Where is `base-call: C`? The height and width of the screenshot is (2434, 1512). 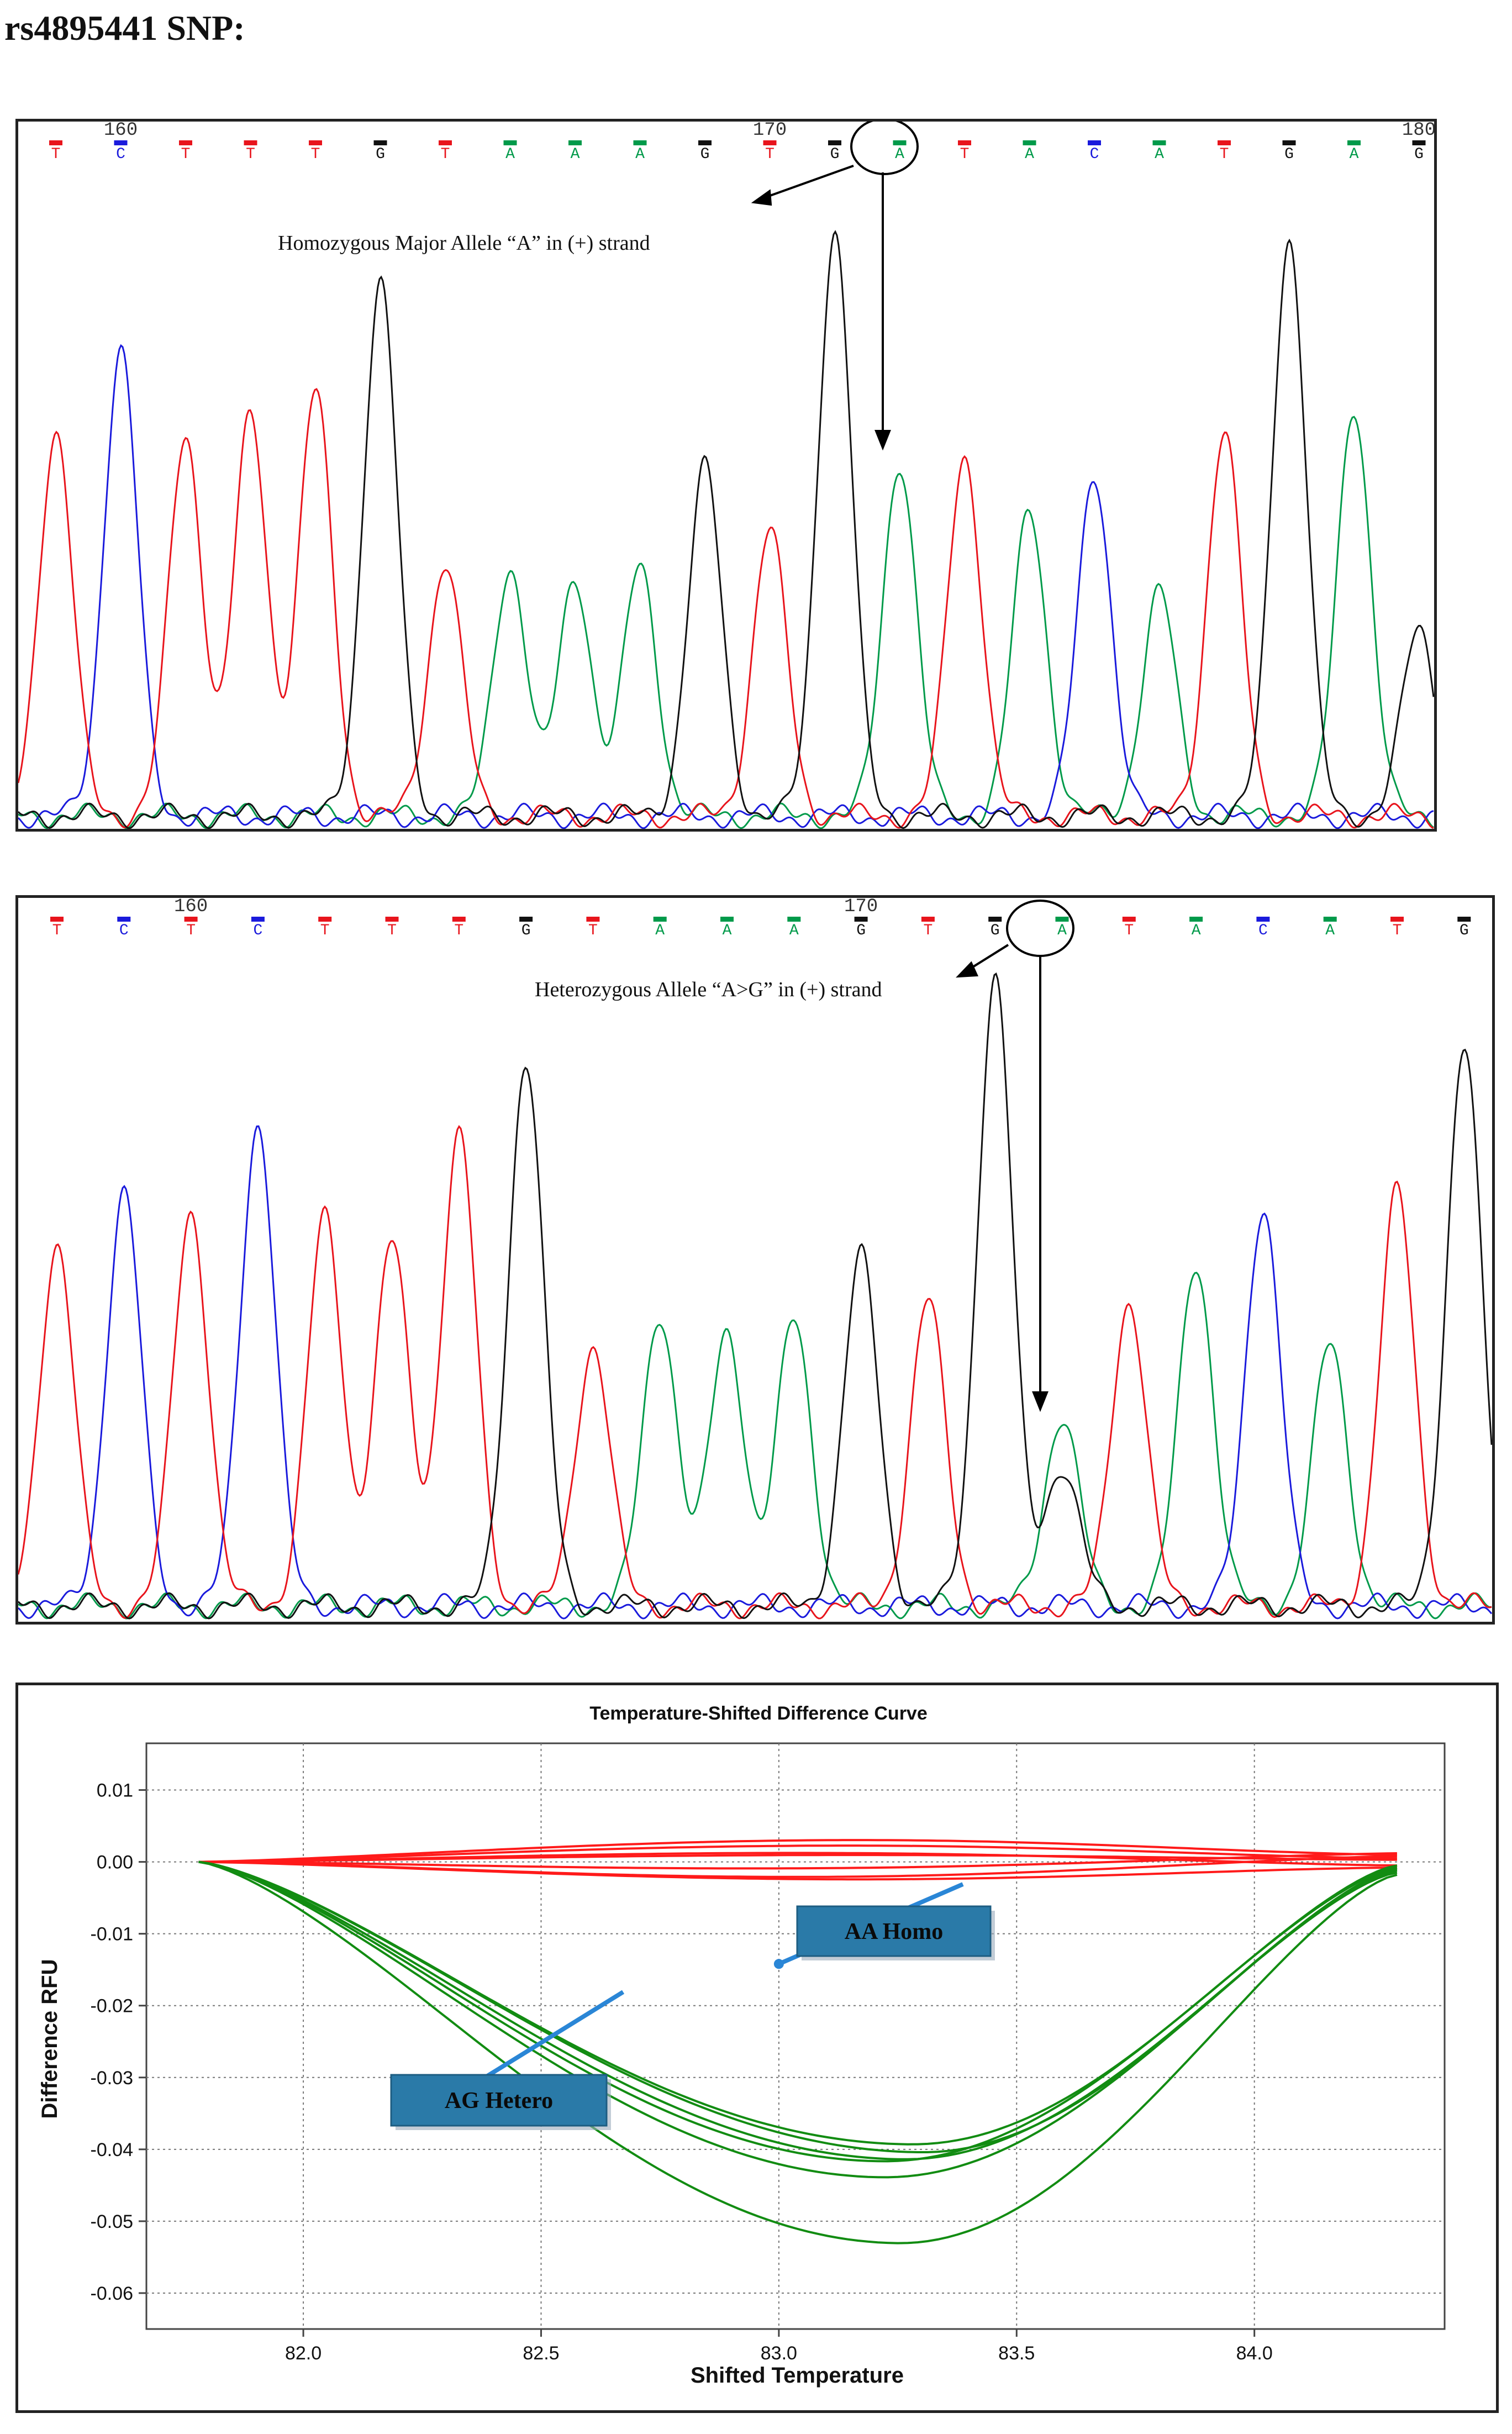 base-call: C is located at coordinates (120, 154).